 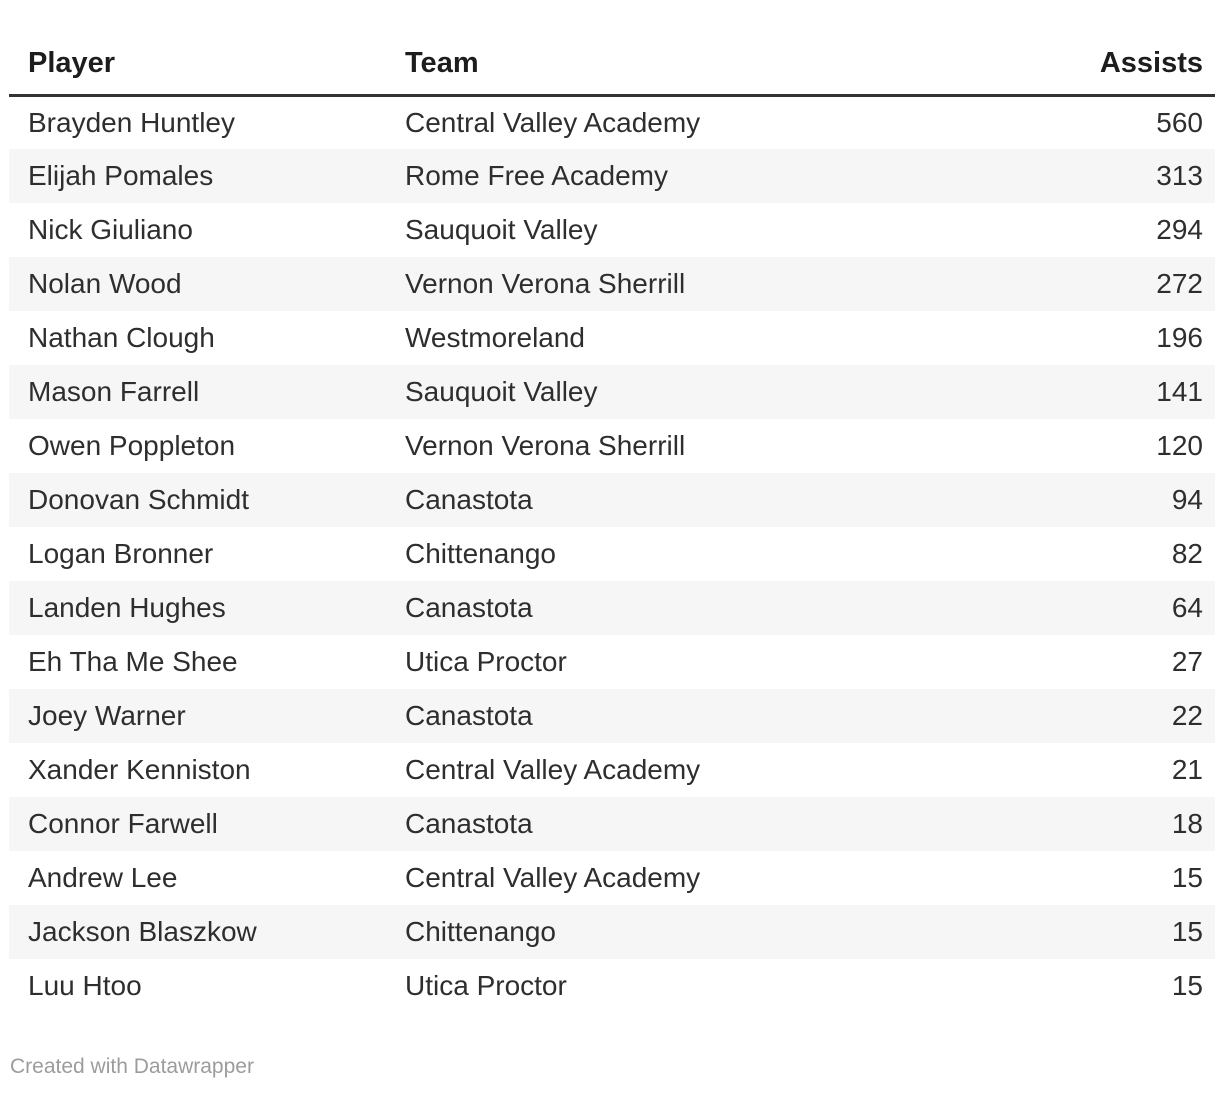 What do you see at coordinates (1115, 608) in the screenshot?
I see `assists-cell: 64` at bounding box center [1115, 608].